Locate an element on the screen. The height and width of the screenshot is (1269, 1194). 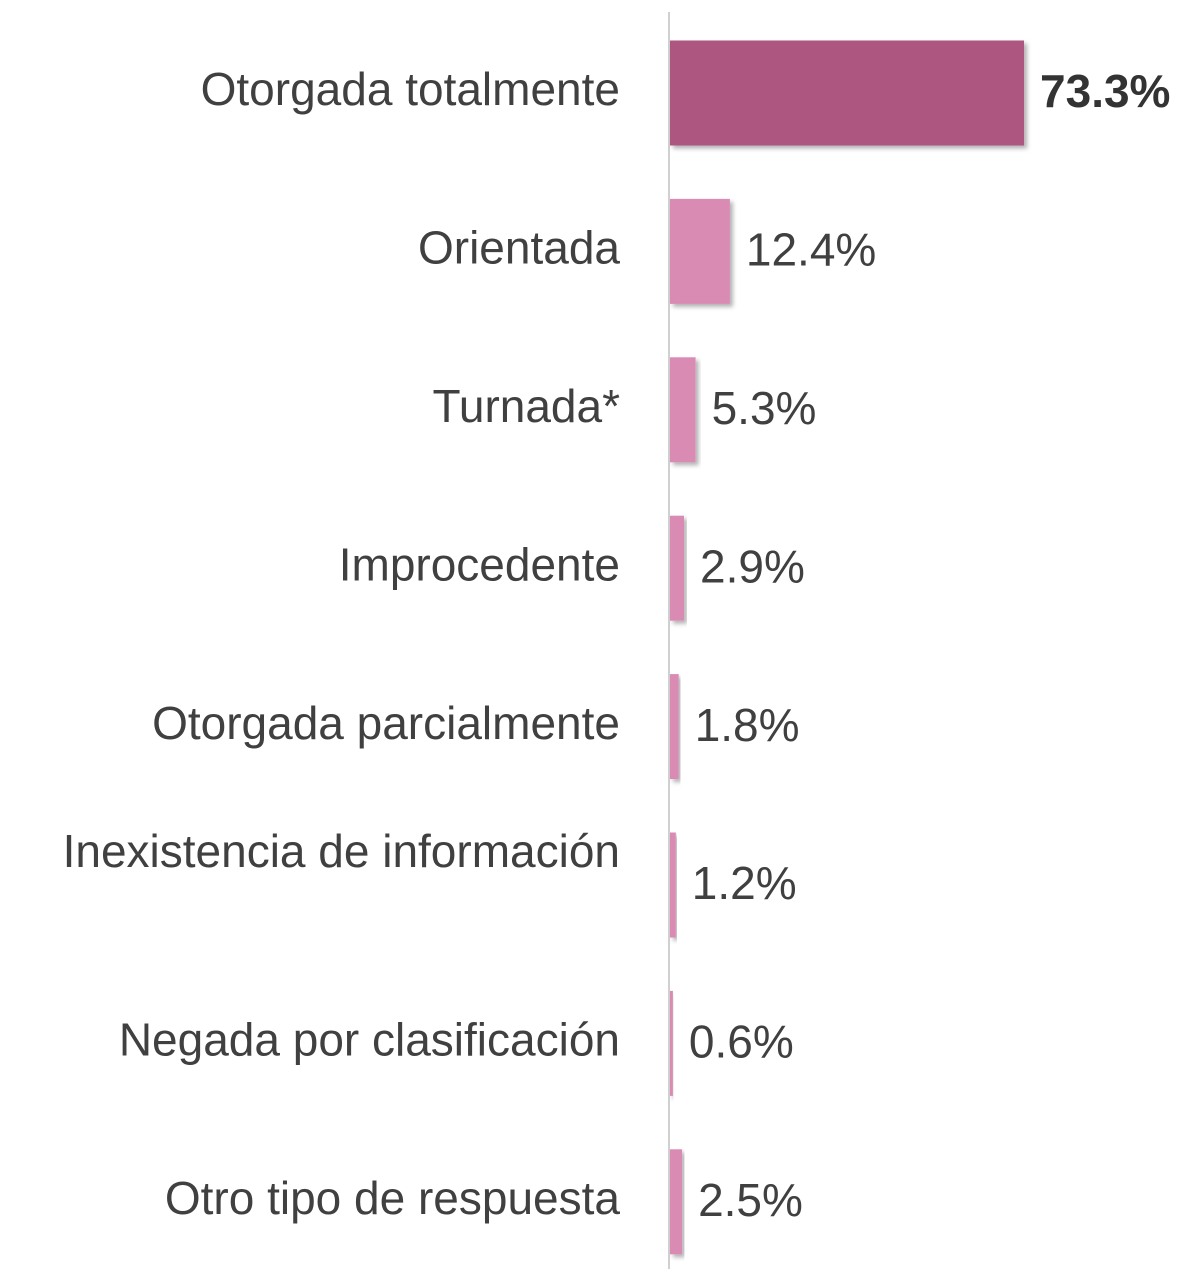
category-label: Inexistencia de información is located at coordinates (341, 851).